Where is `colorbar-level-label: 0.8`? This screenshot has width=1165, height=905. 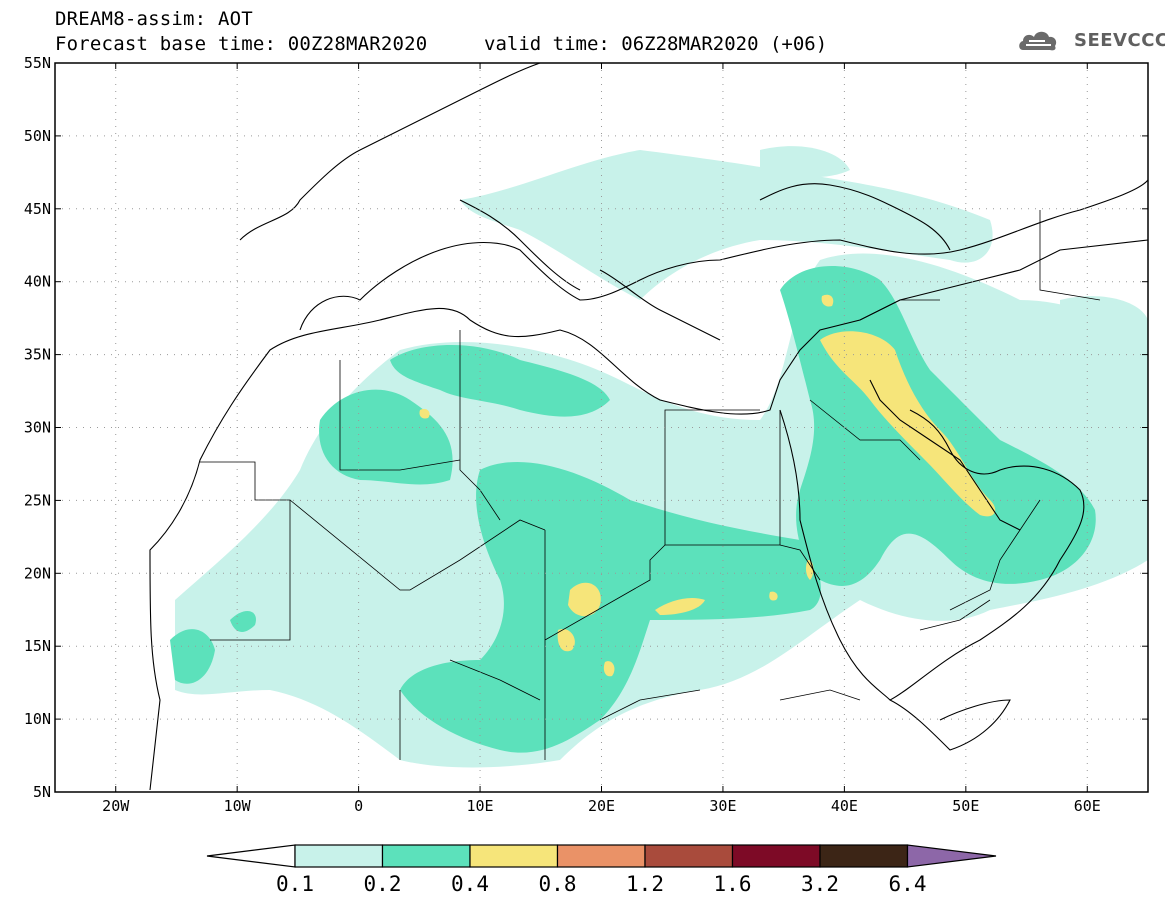 colorbar-level-label: 0.8 is located at coordinates (558, 884).